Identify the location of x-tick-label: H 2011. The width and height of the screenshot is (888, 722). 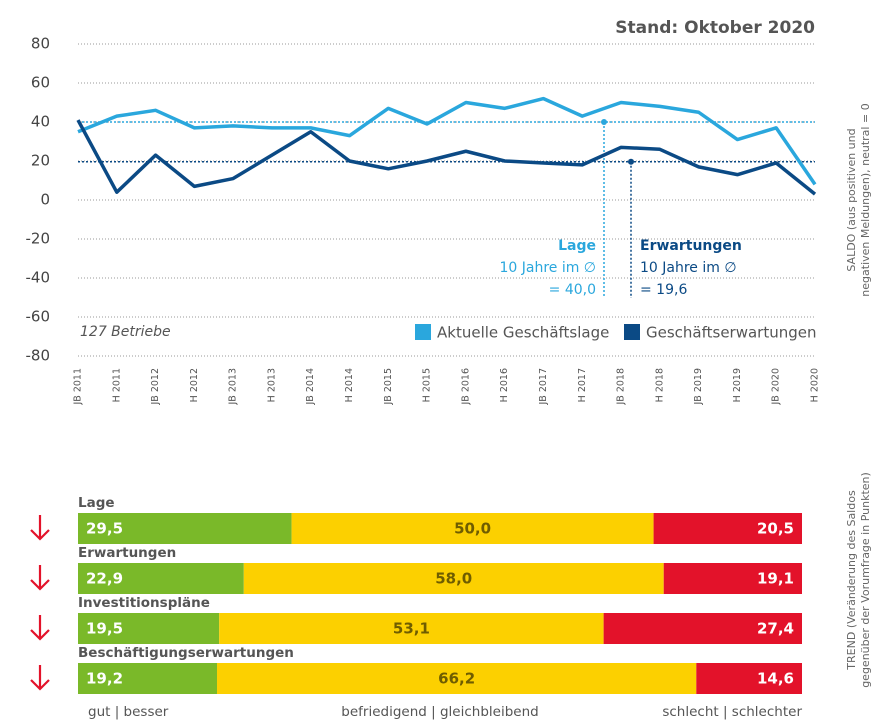
(116, 385).